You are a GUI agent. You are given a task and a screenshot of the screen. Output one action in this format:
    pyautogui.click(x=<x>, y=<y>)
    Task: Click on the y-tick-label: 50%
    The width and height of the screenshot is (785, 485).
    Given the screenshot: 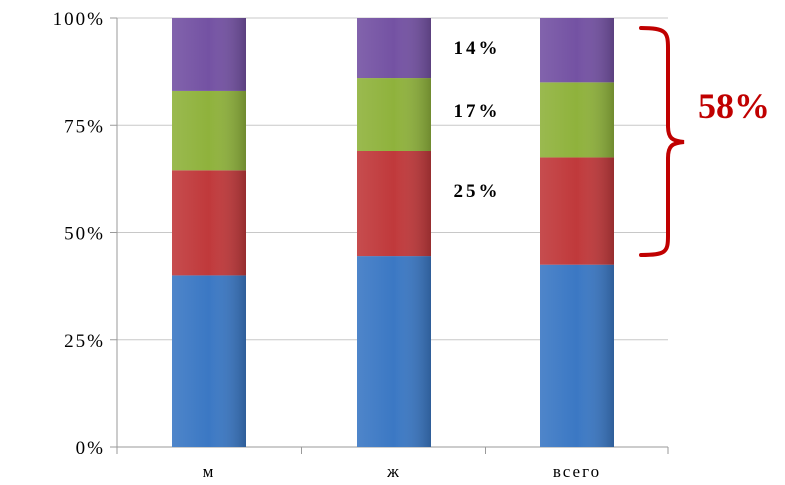 What is the action you would take?
    pyautogui.click(x=84, y=234)
    